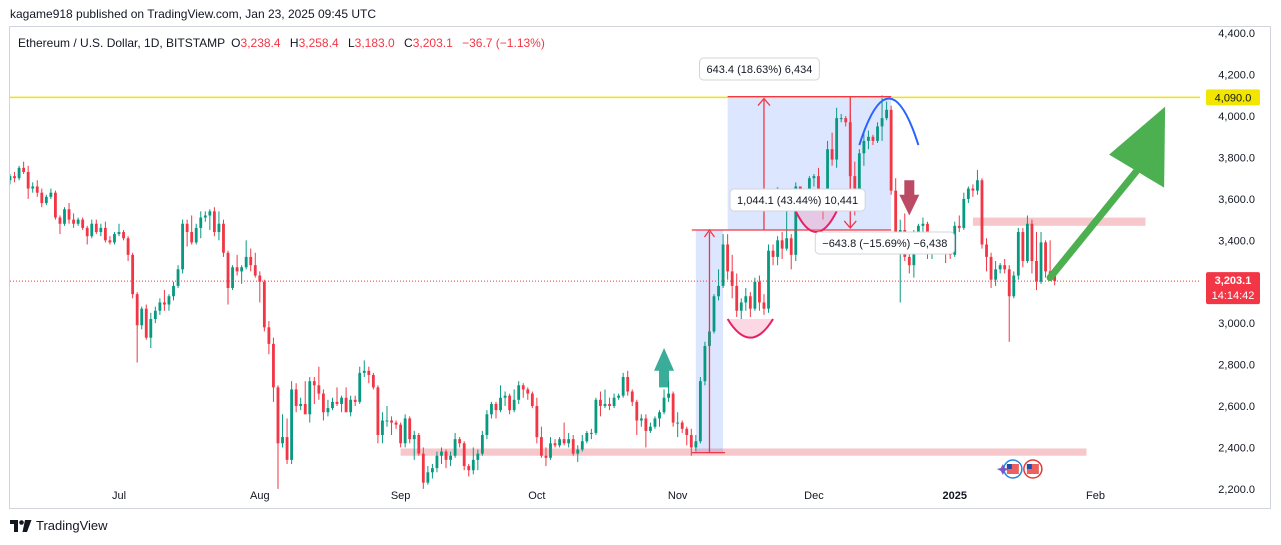 Image resolution: width=1281 pixels, height=545 pixels. What do you see at coordinates (1236, 448) in the screenshot?
I see `y-tick-label: 2,400.0` at bounding box center [1236, 448].